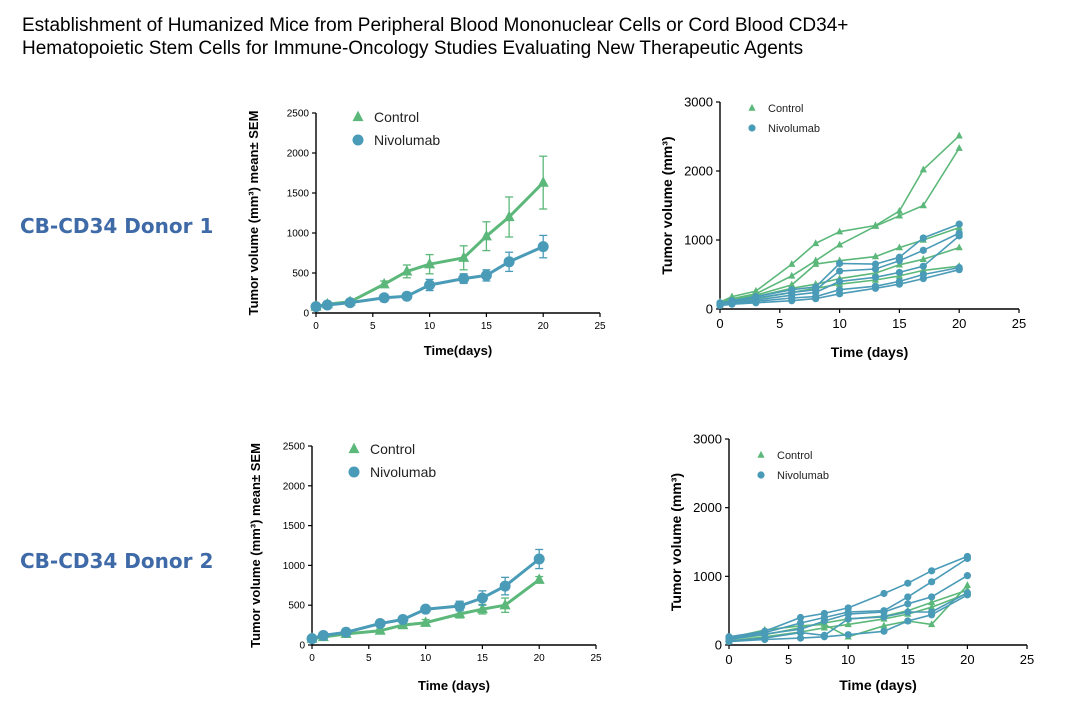  Describe the element at coordinates (458, 350) in the screenshot. I see `x-axis-label: Time(days)` at that location.